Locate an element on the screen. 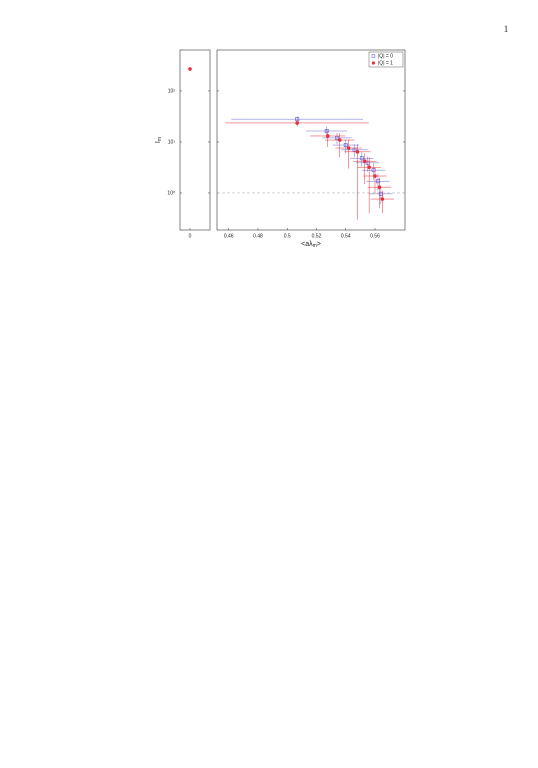 Image resolution: width=538 pixels, height=768 pixels. x-axis-label: <aλm> is located at coordinates (311, 245).